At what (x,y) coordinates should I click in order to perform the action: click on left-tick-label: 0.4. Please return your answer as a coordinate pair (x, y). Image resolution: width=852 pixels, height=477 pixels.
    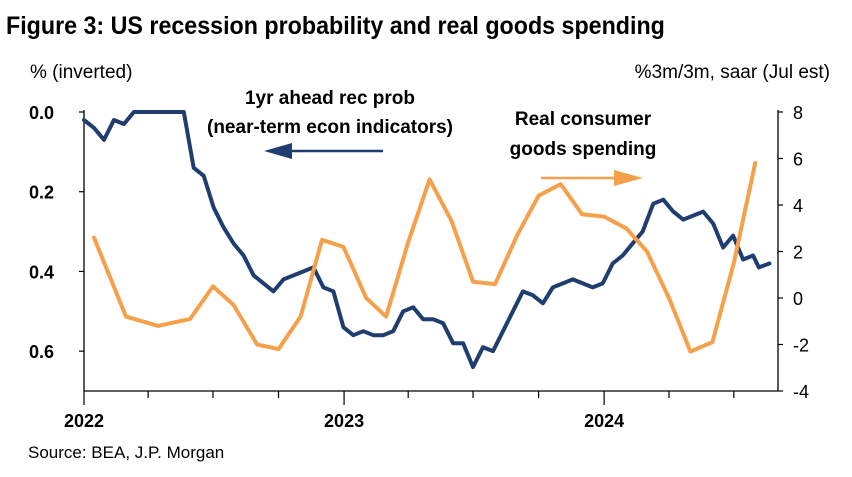
    Looking at the image, I should click on (41, 272).